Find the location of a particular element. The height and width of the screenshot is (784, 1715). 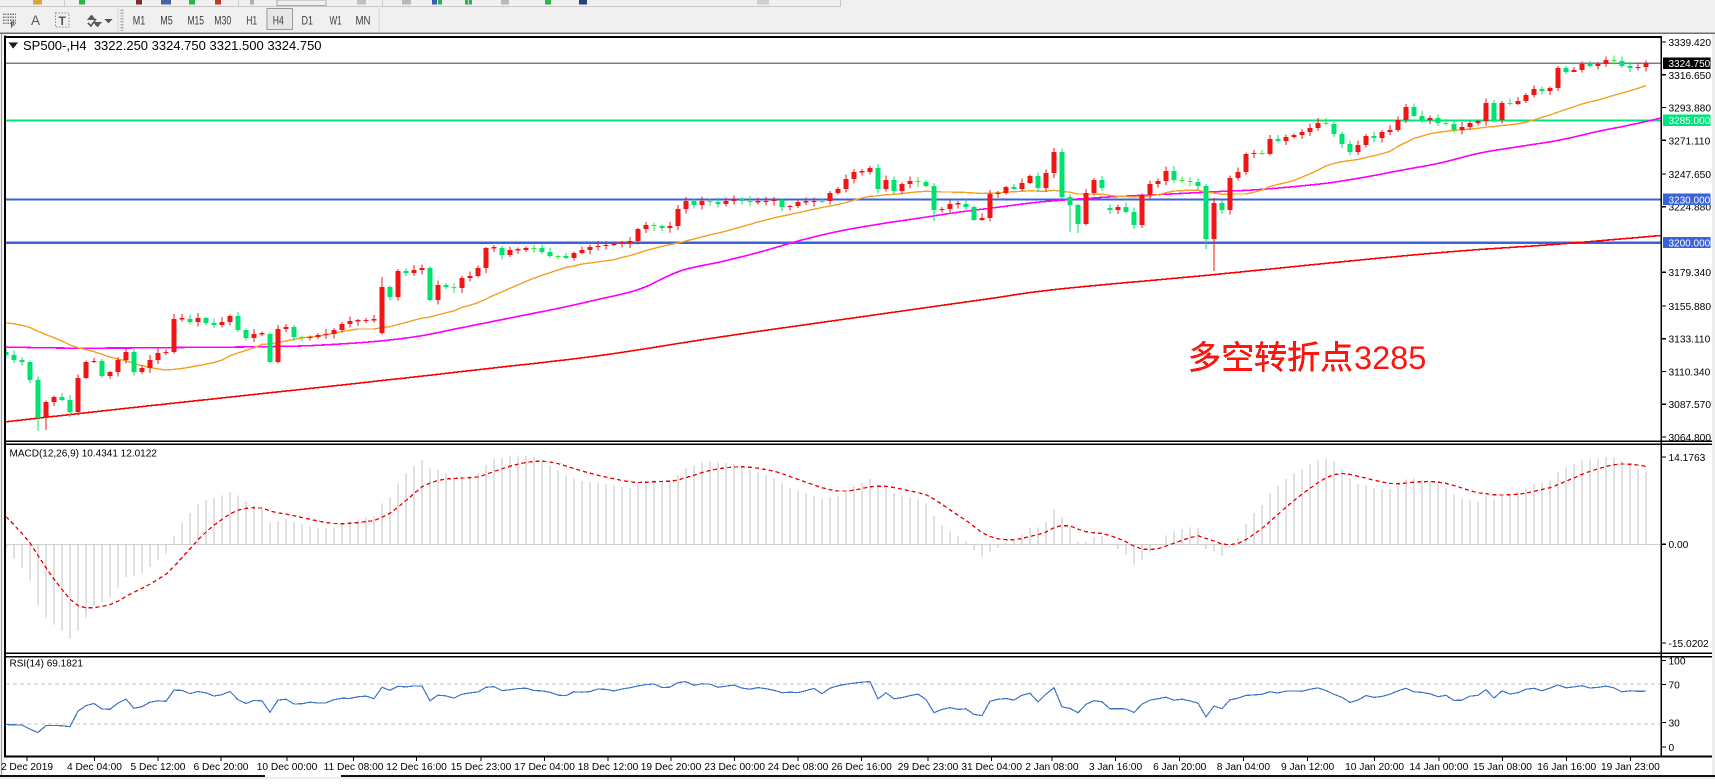

svg-text: A is located at coordinates (35, 20).